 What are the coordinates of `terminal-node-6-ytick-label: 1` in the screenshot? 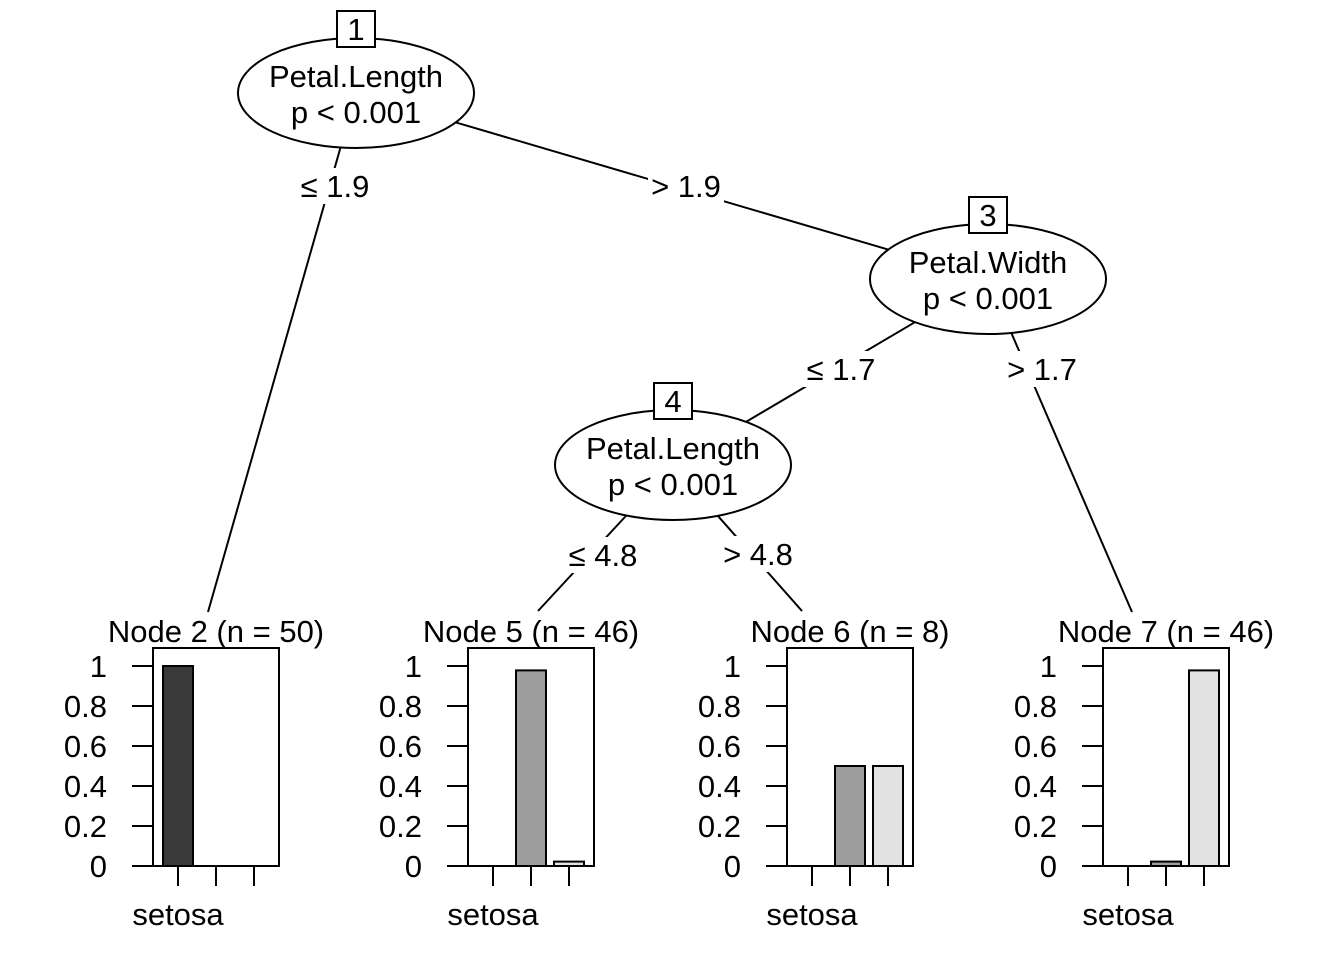 It's located at (732, 666).